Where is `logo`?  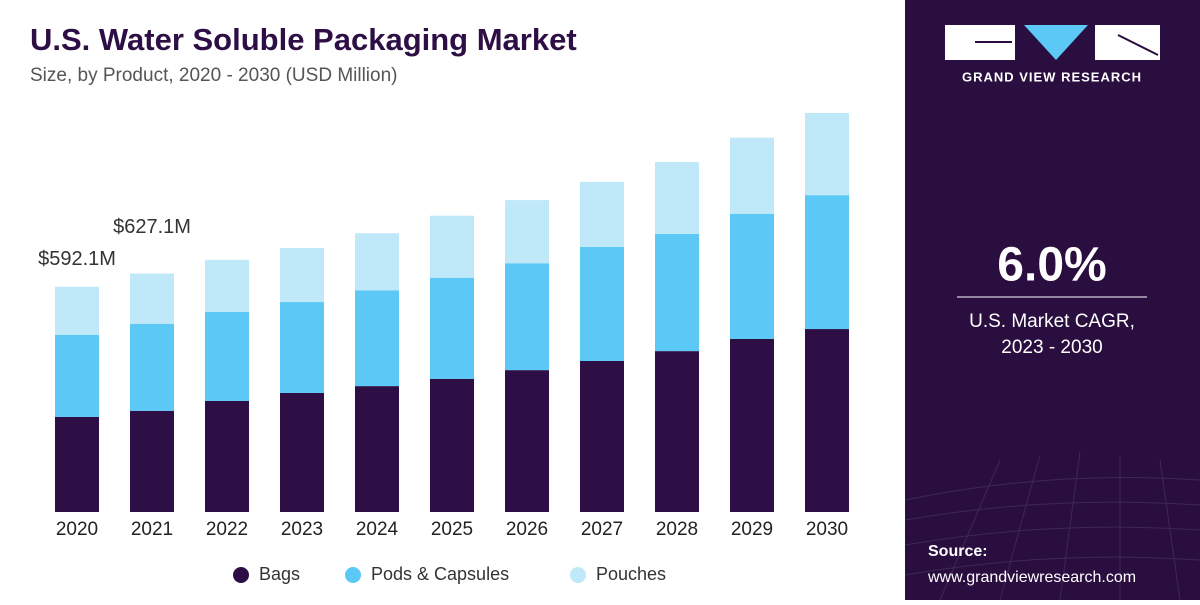
logo is located at coordinates (1052, 42).